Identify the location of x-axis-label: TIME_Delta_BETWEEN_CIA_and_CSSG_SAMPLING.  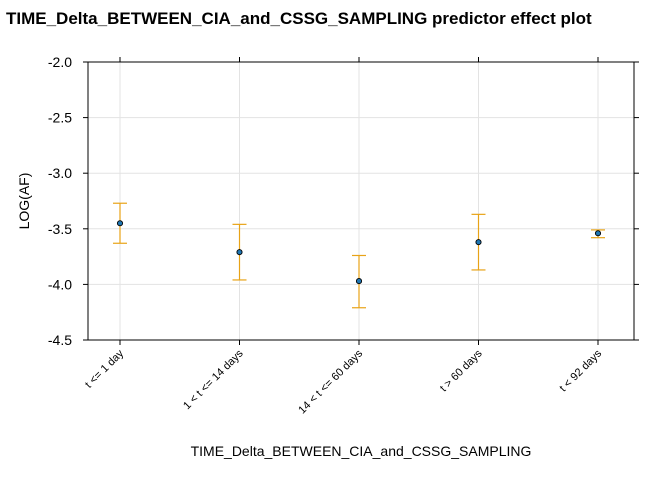
(361, 451).